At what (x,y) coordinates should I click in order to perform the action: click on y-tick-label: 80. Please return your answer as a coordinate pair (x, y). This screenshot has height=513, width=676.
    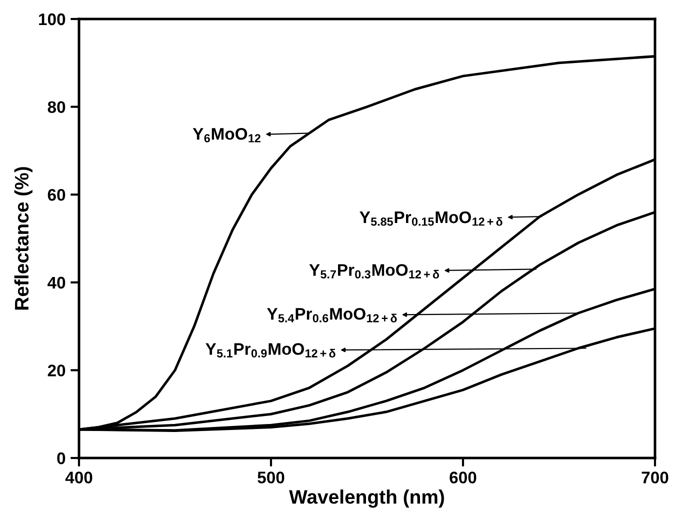
    Looking at the image, I should click on (57, 107).